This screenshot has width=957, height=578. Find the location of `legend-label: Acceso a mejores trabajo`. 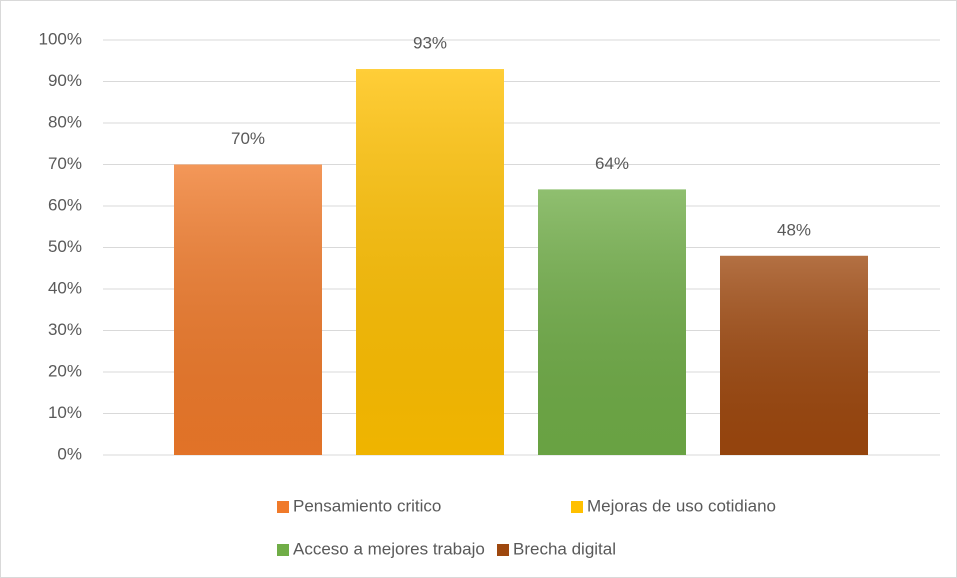

legend-label: Acceso a mejores trabajo is located at coordinates (389, 548).